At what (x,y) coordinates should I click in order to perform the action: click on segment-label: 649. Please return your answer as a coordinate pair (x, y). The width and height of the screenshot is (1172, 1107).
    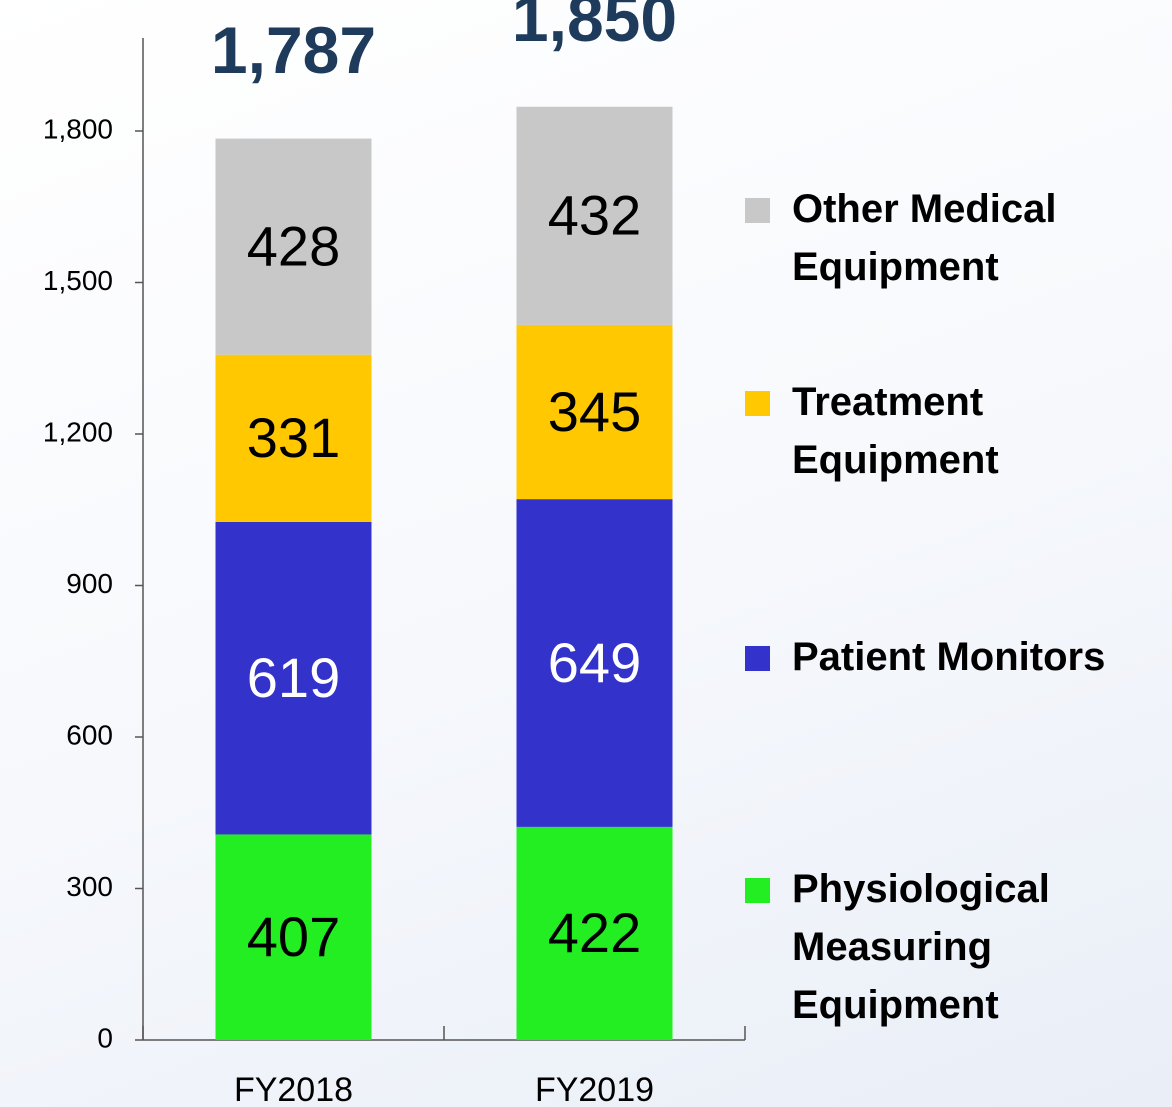
    Looking at the image, I should click on (594, 662).